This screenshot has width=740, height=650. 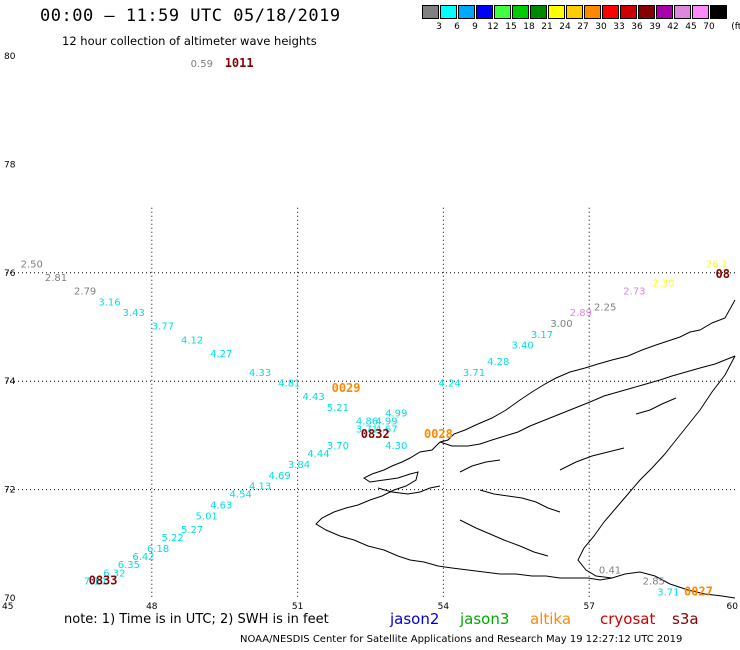 I want to click on wave-height-label: 4.27, so click(x=221, y=354).